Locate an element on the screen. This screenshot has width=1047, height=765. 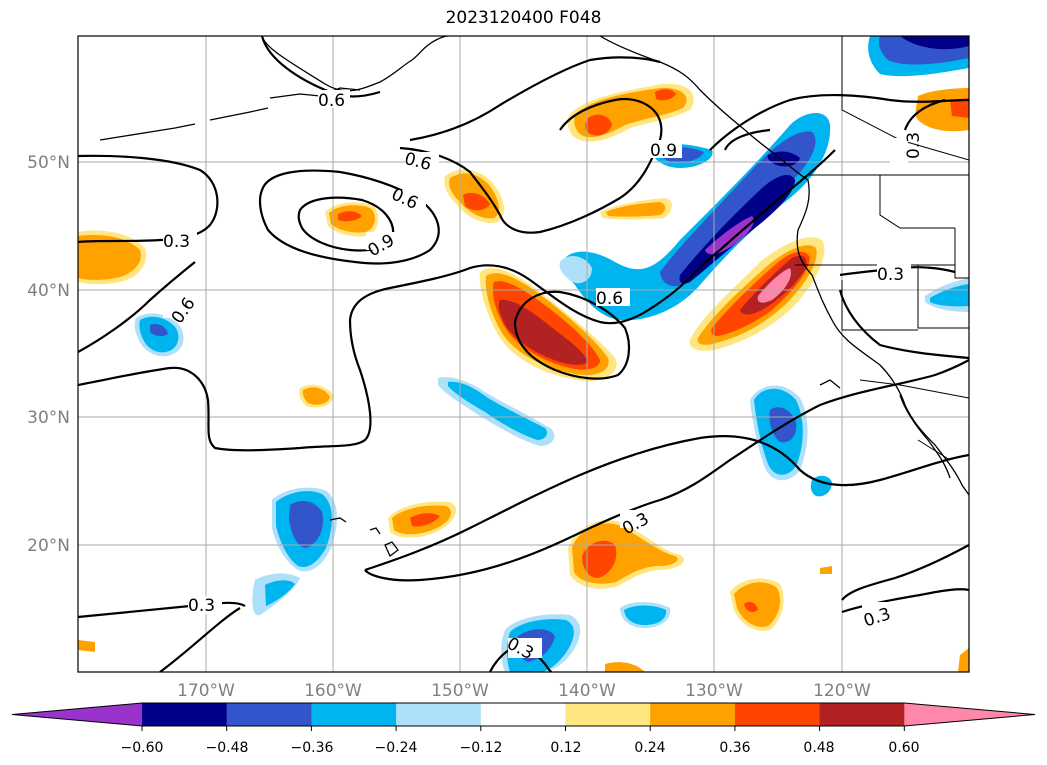
contour-label: 0.9 is located at coordinates (663, 151).